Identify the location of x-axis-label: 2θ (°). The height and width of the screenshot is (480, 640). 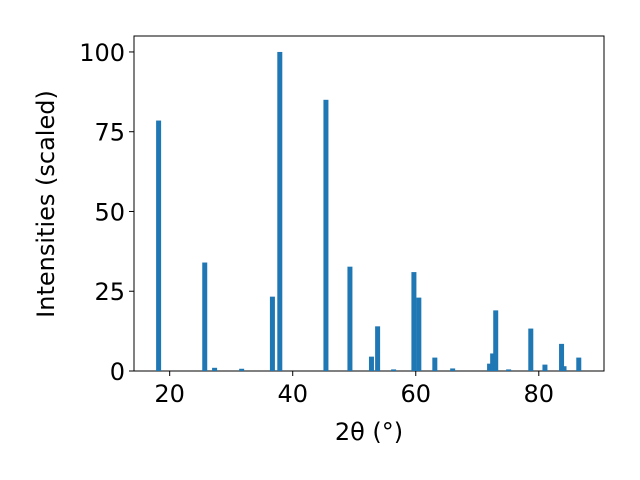
(369, 432).